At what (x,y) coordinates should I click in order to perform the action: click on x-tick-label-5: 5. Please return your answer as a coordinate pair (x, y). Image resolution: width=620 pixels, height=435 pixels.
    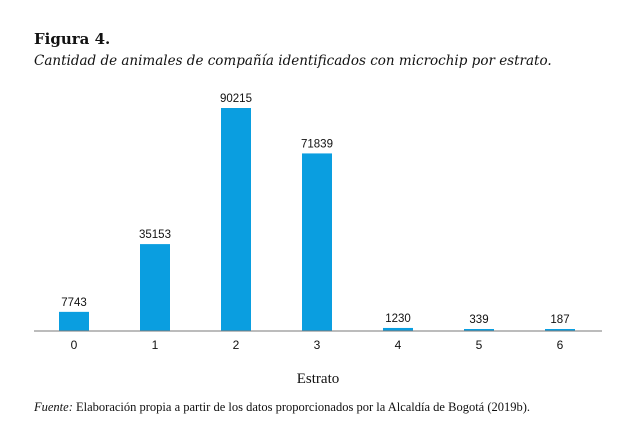
    Looking at the image, I should click on (479, 345).